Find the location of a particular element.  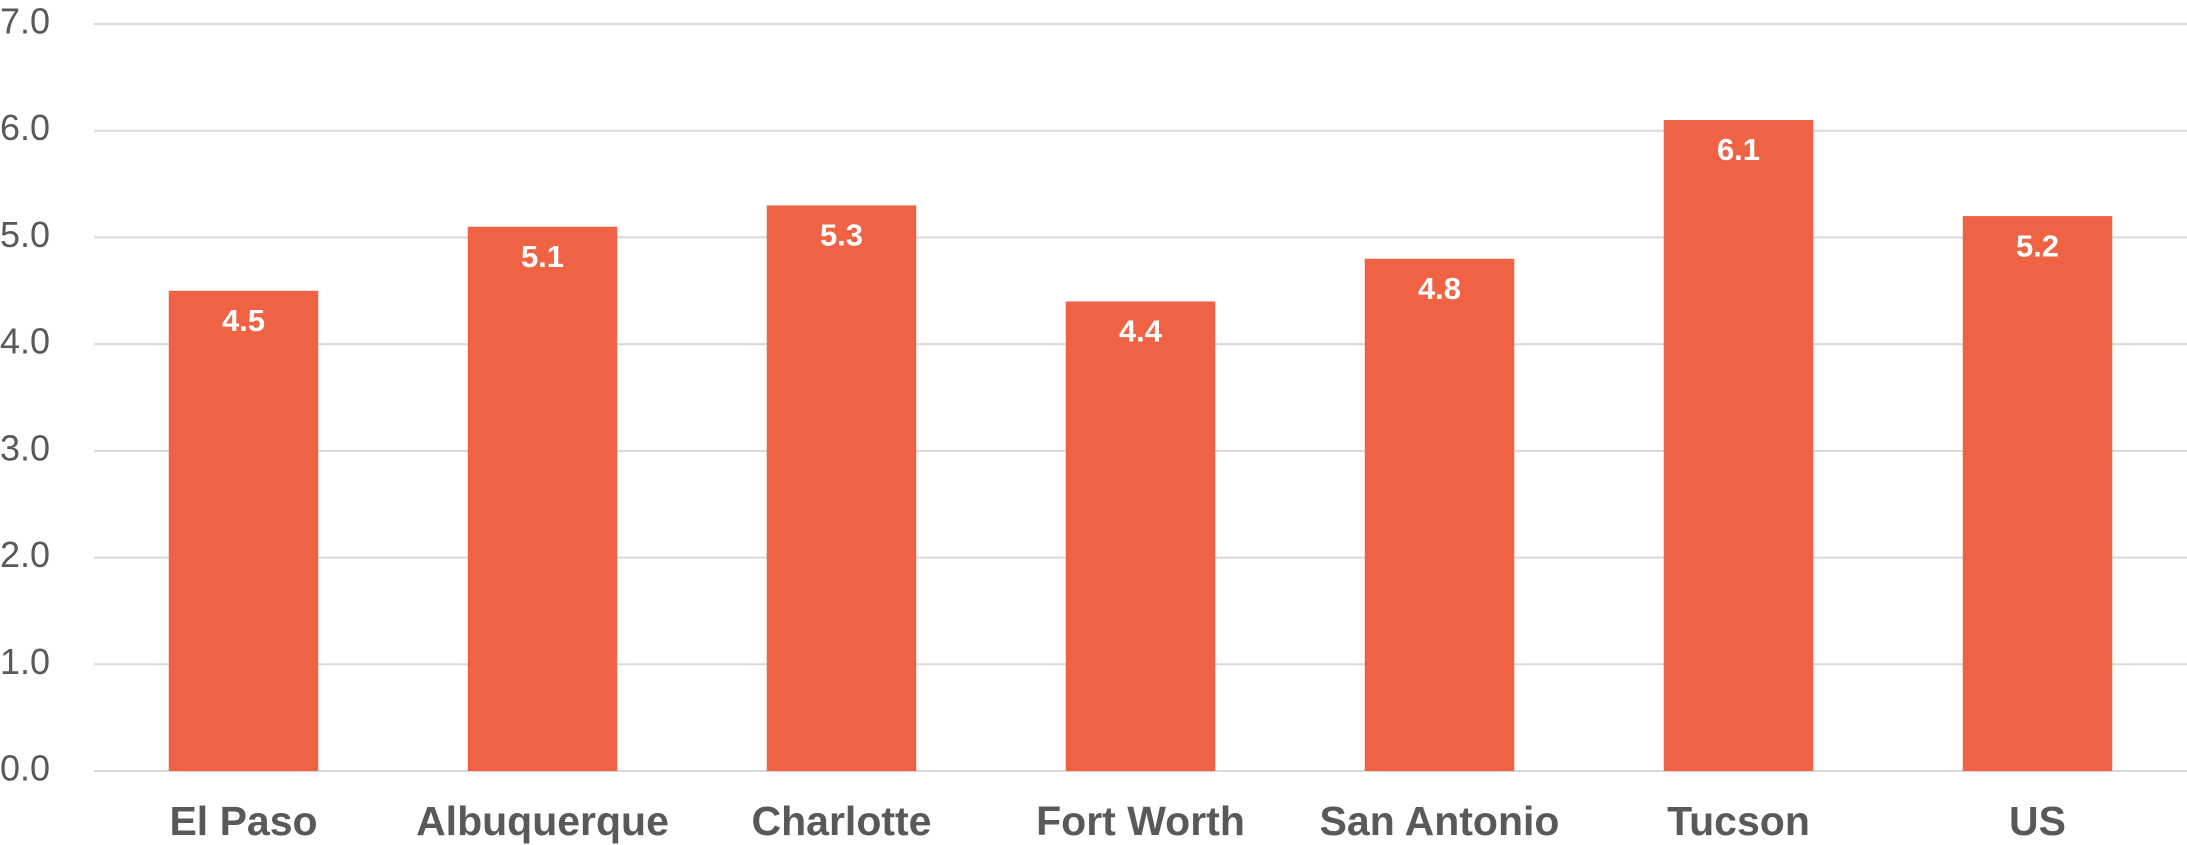

y-tick-label: 1.0 is located at coordinates (25, 661).